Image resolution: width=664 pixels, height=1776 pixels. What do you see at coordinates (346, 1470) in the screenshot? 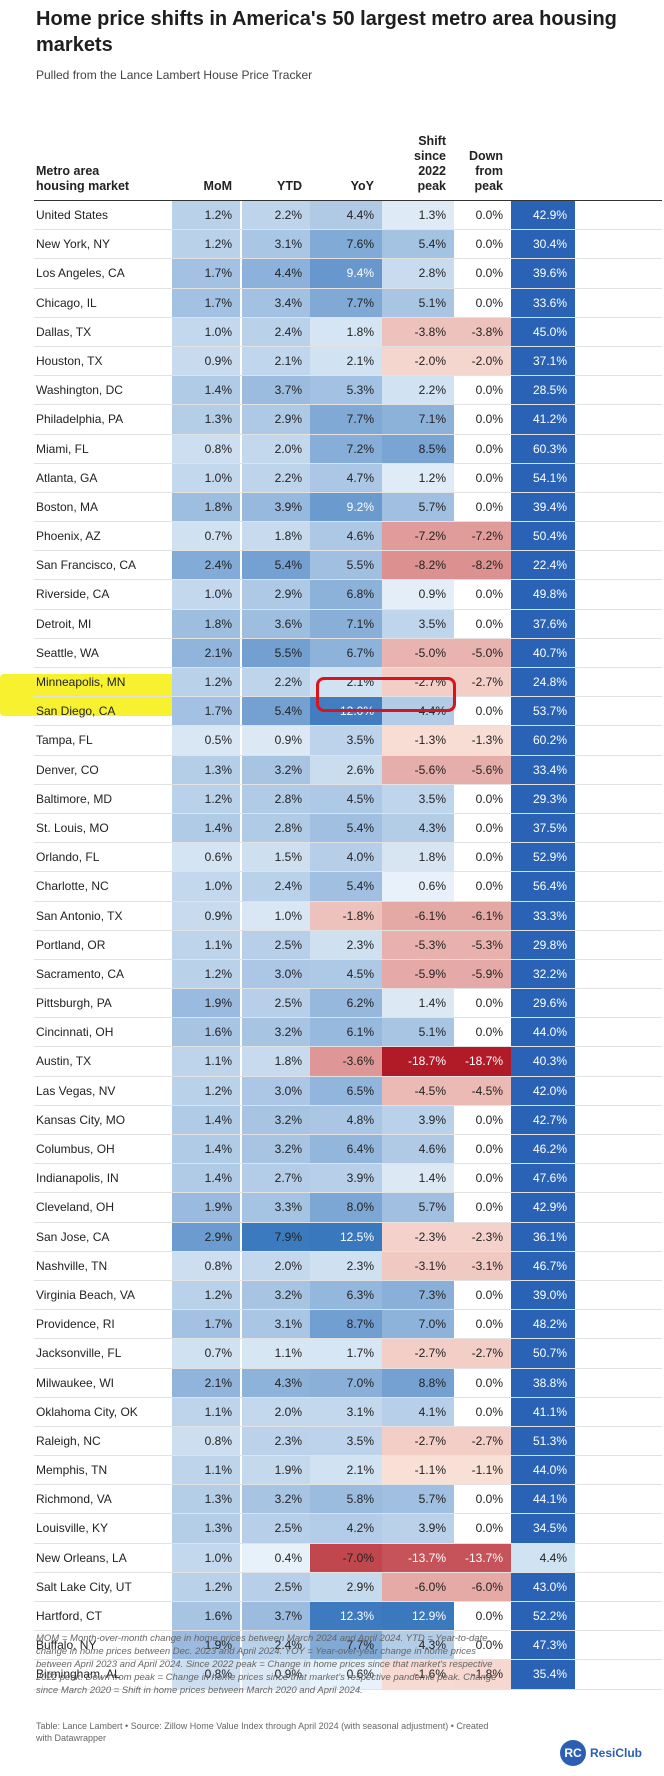
I see `value-cell: 2.1%` at bounding box center [346, 1470].